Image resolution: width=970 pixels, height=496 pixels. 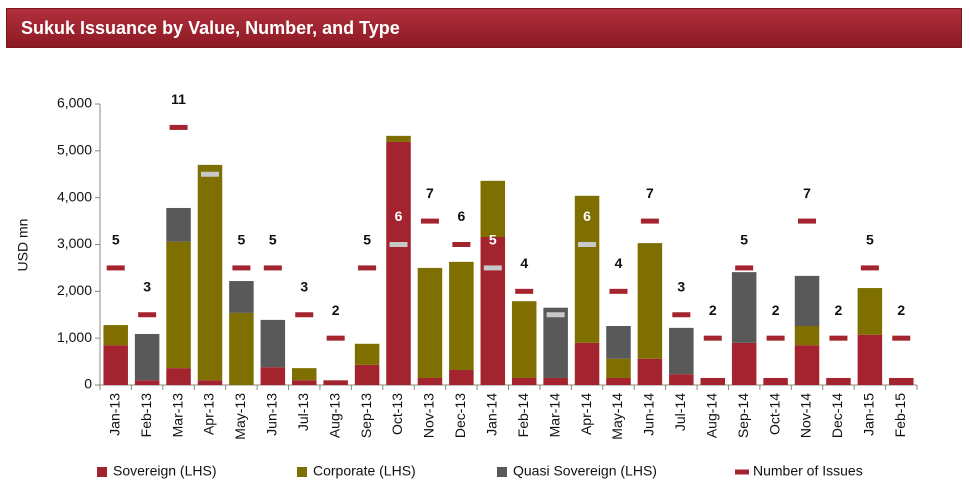 I want to click on legend-label: Sovereign (LHS), so click(x=165, y=471).